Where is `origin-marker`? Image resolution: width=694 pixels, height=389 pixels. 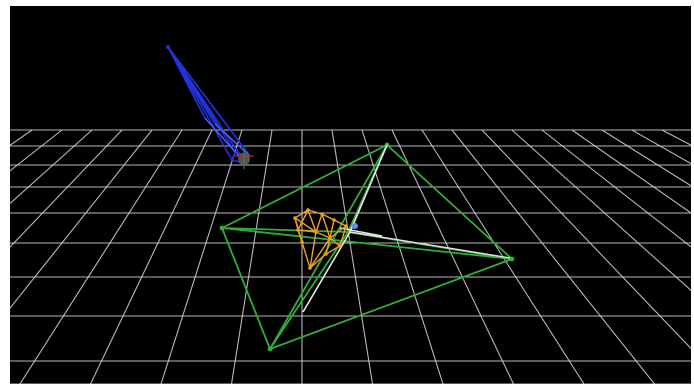 origin-marker is located at coordinates (244, 159).